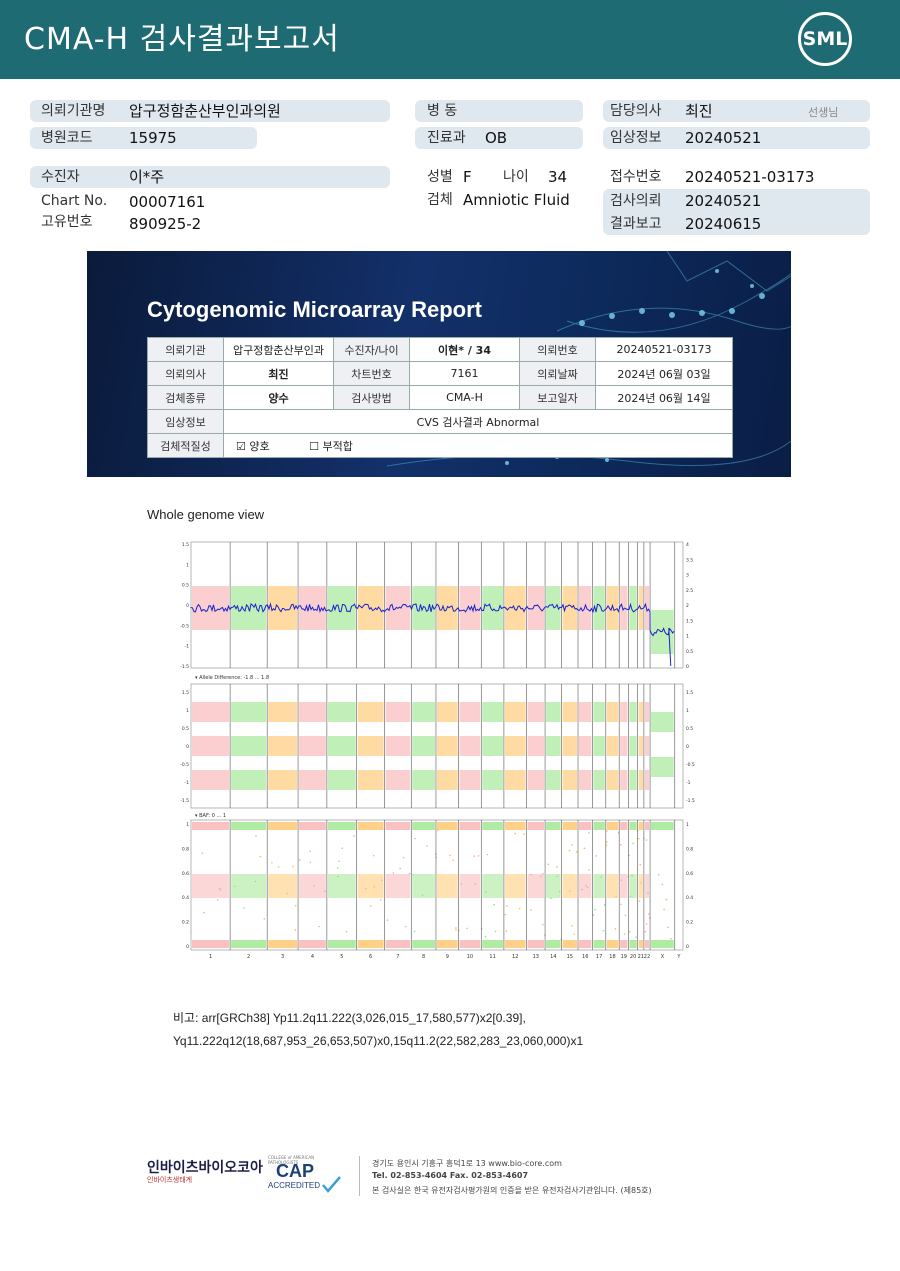 The height and width of the screenshot is (1271, 900). Describe the element at coordinates (699, 111) in the screenshot. I see `doctor-value: 최진` at that location.